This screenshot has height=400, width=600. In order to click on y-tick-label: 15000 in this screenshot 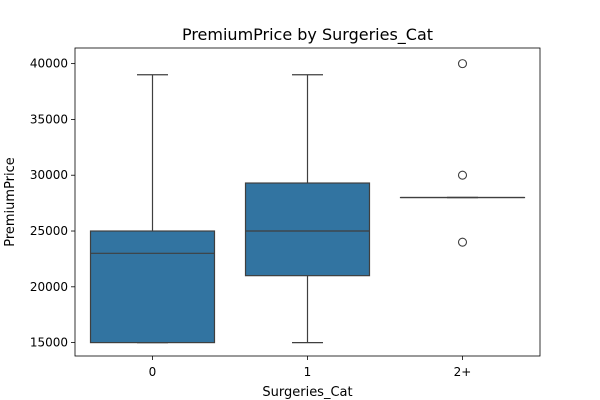, I will do `click(49, 343)`.